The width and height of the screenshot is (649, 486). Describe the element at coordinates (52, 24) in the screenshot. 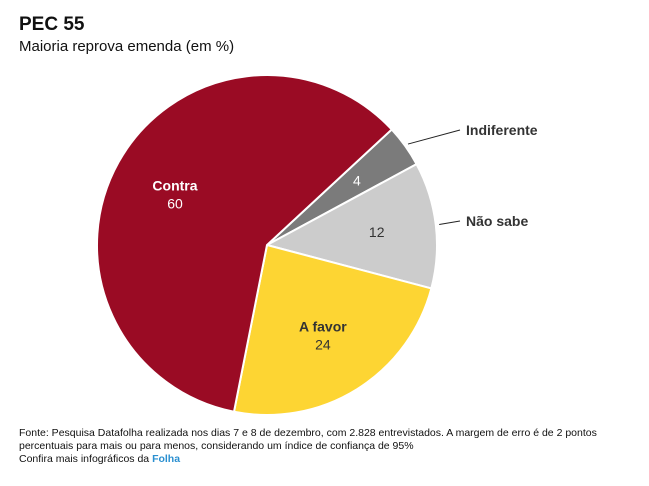

I see `chart-title: PEC 55` at that location.